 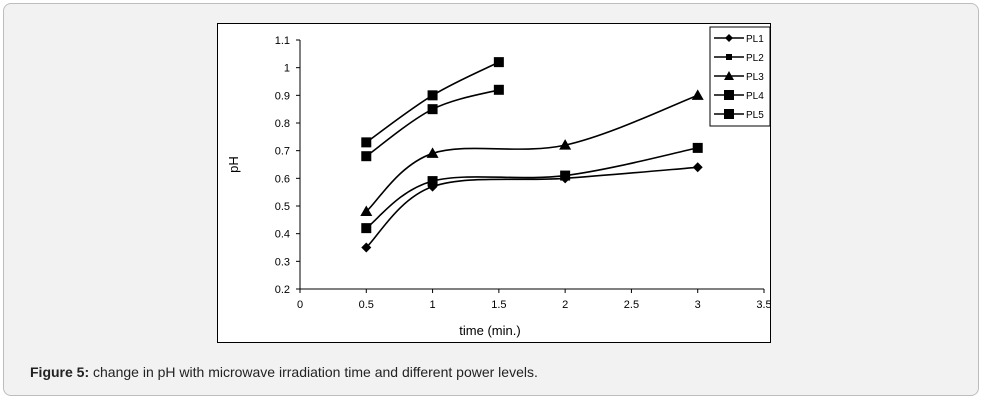 What do you see at coordinates (432, 102) in the screenshot?
I see `series-line-pl5` at bounding box center [432, 102].